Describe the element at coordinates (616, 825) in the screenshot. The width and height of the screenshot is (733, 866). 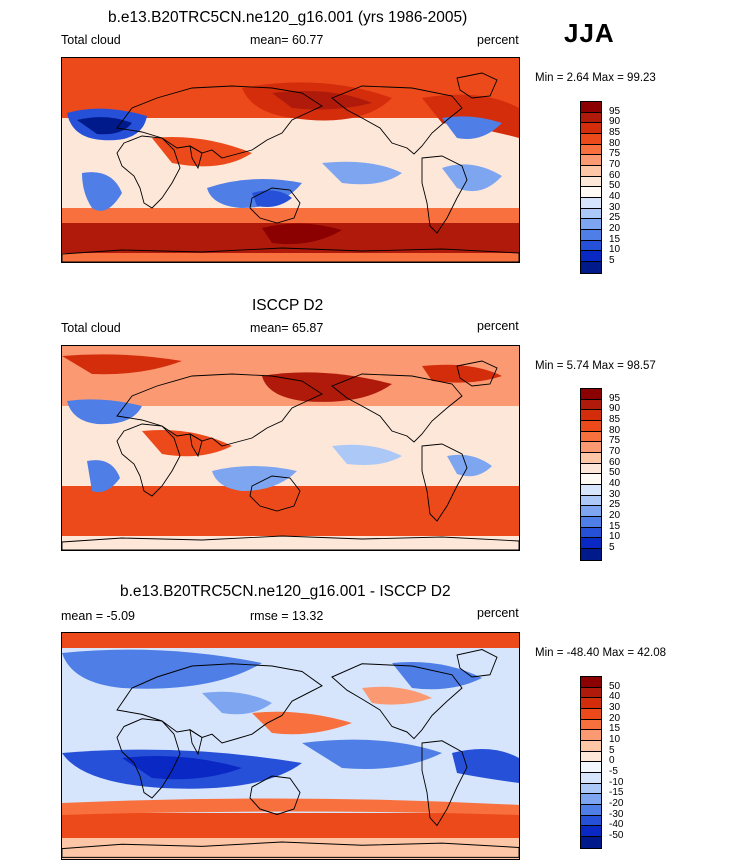
I see `colorbar-tick-label: -40` at that location.